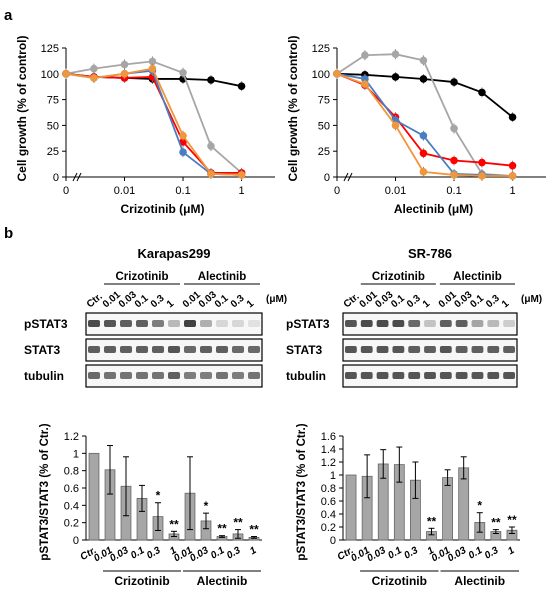  Describe the element at coordinates (76, 454) in the screenshot. I see `y-tick-label: 1` at that location.